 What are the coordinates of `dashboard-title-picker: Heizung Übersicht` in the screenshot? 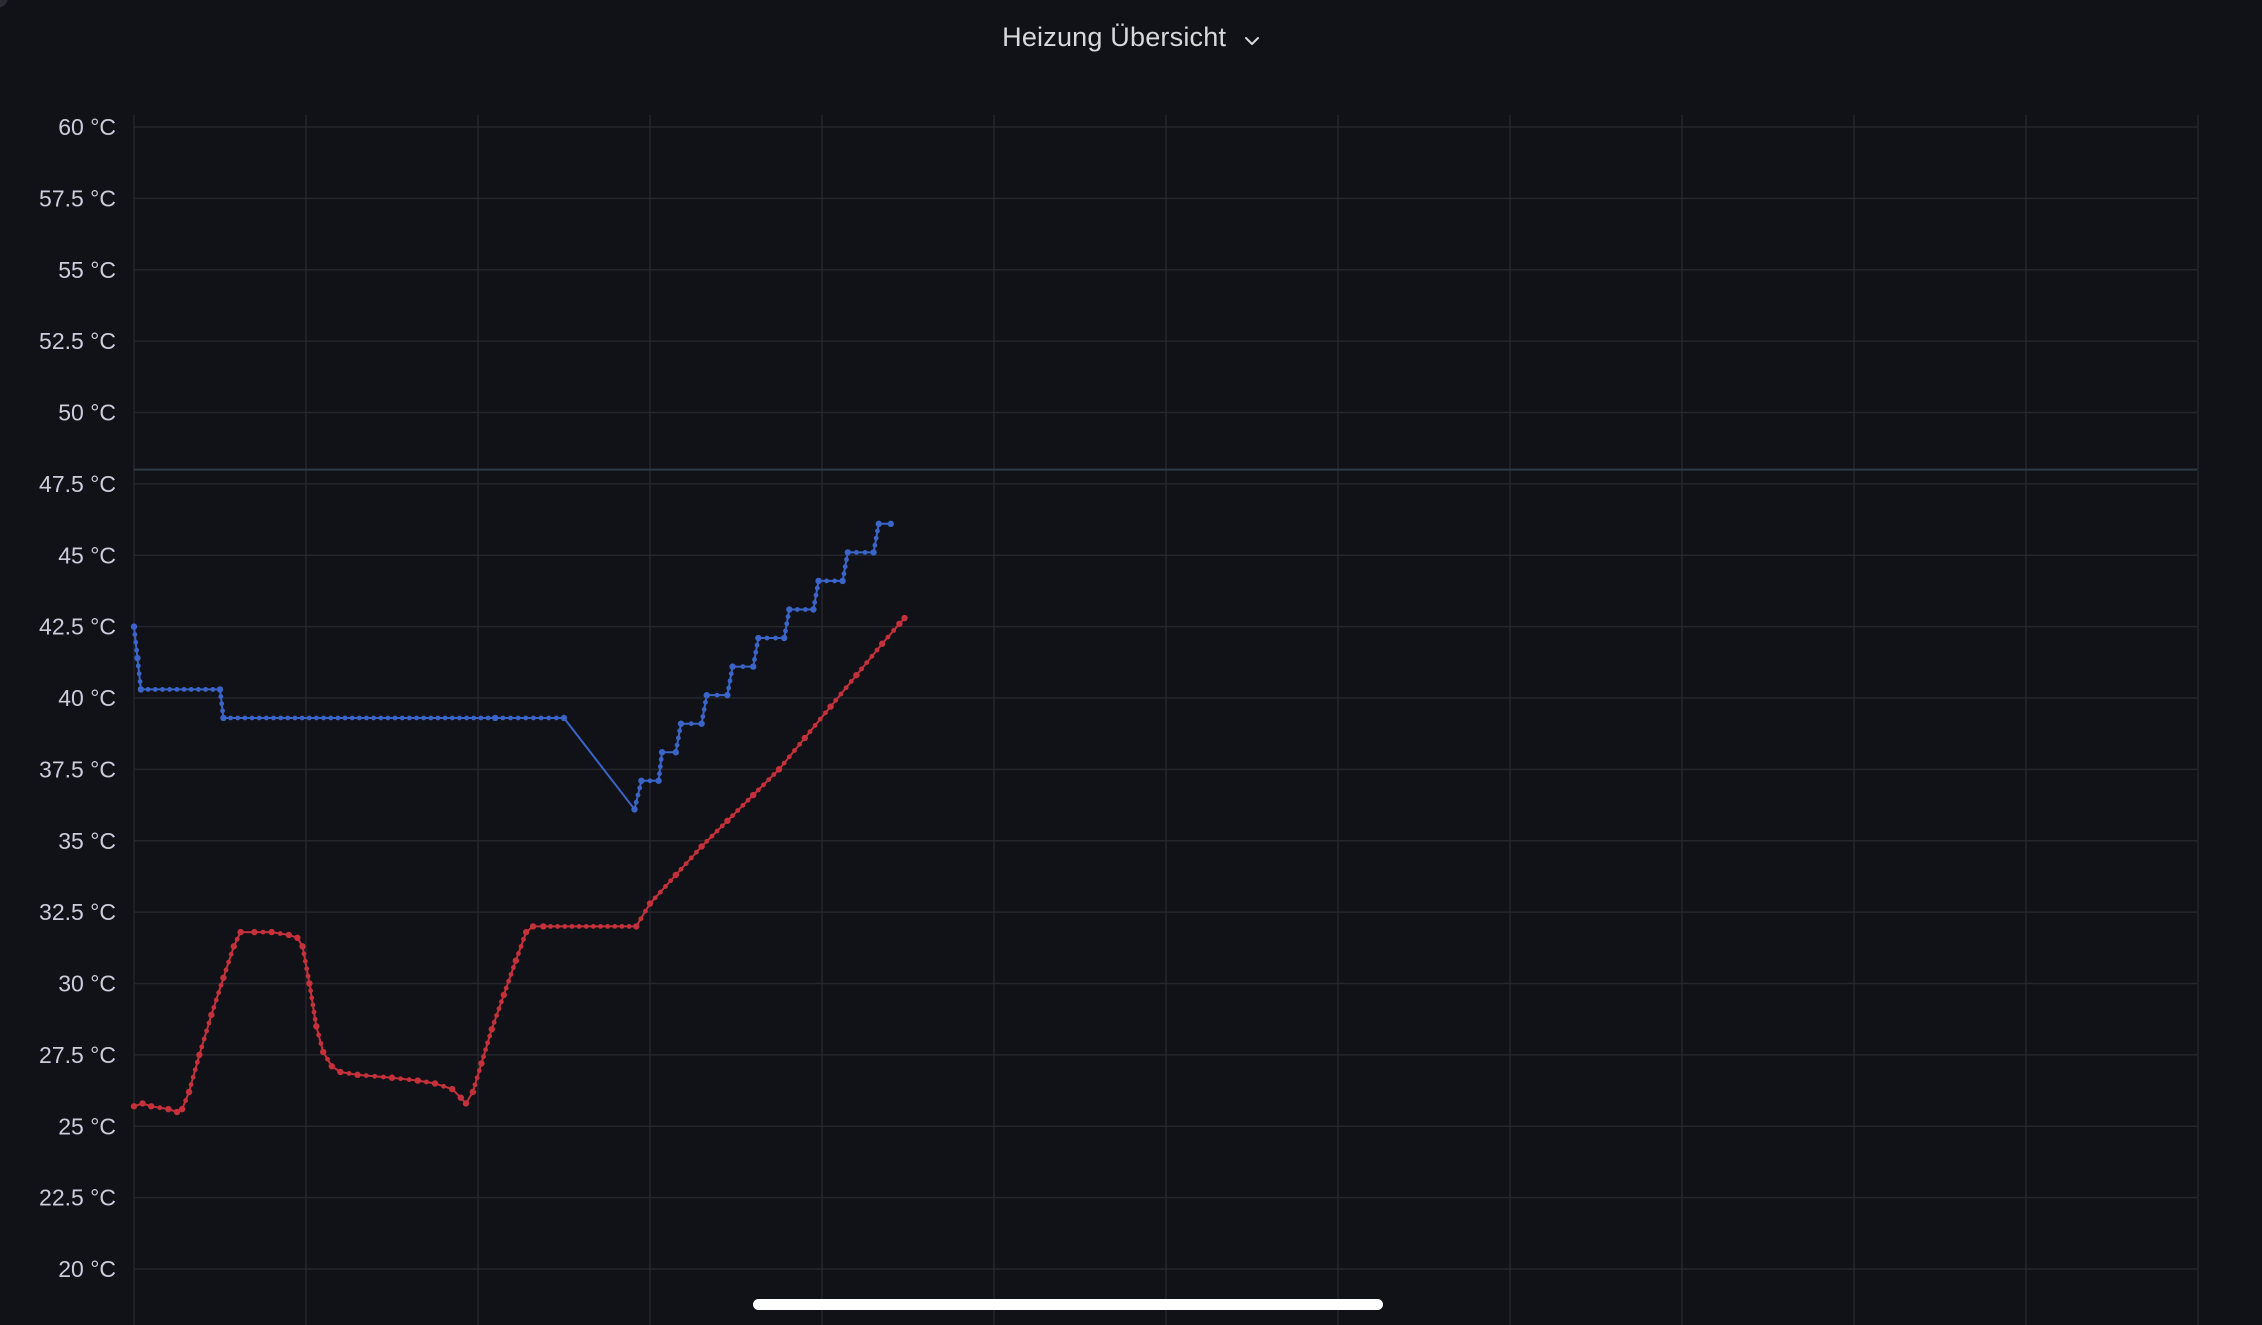 It's located at (1131, 38).